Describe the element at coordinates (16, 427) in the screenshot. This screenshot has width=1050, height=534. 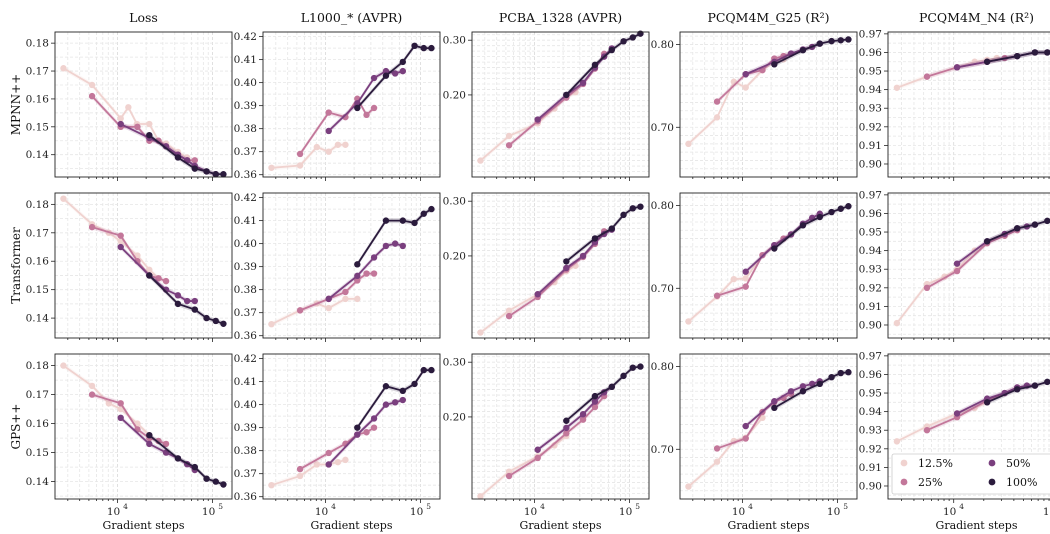
I see `row-label: GPS++` at that location.